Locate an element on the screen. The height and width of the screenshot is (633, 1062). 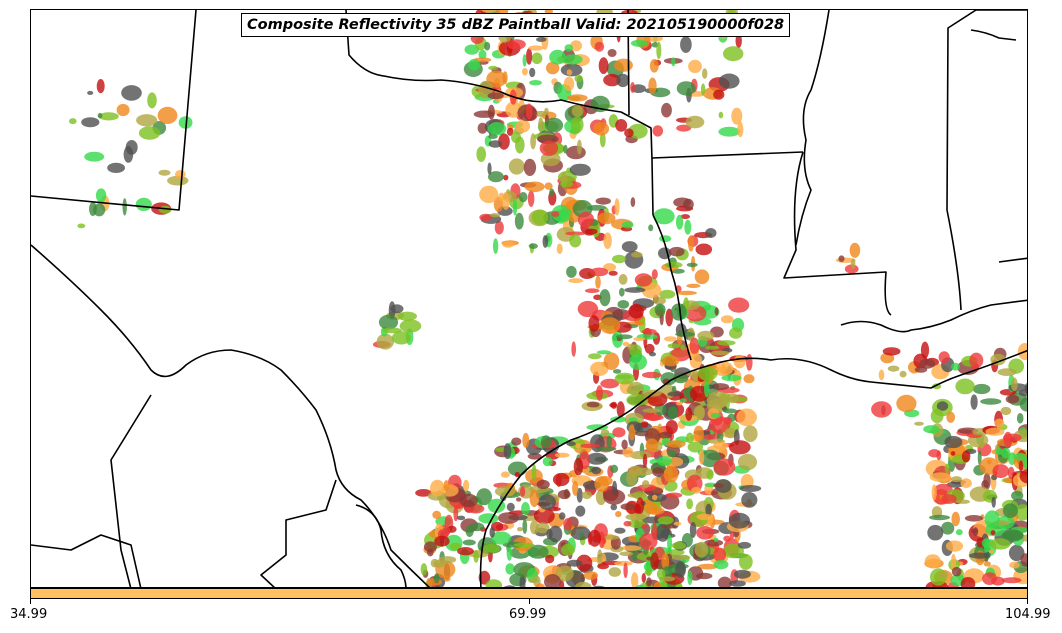
colorbar is located at coordinates (529, 593).